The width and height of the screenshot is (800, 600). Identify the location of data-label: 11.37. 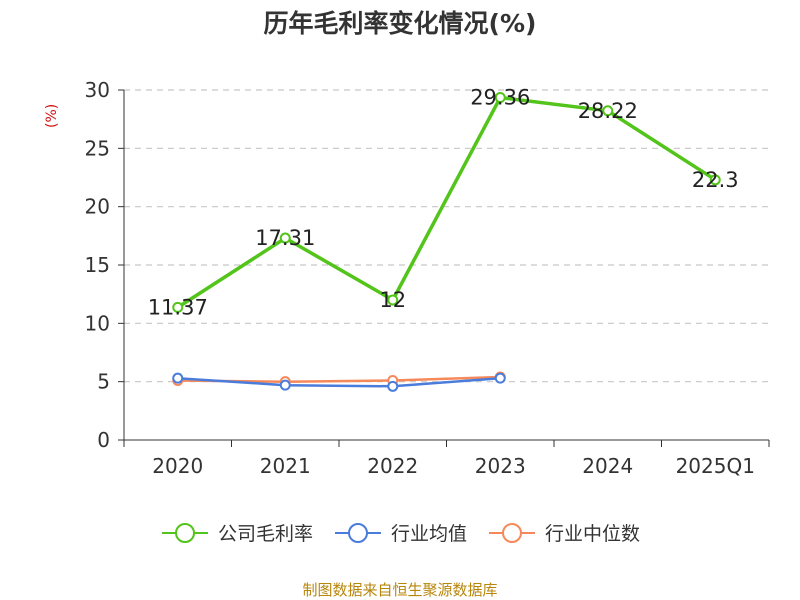
(178, 307).